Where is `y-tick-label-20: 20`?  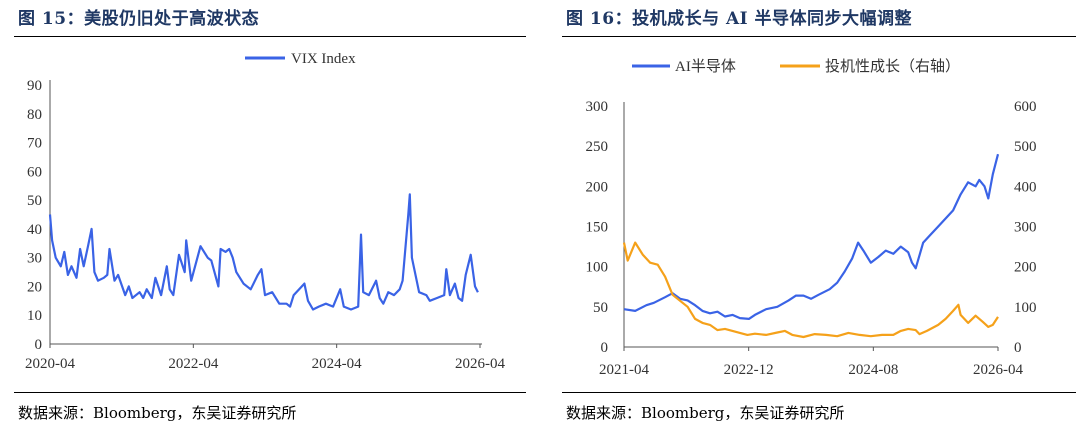
y-tick-label-20: 20 is located at coordinates (34, 287).